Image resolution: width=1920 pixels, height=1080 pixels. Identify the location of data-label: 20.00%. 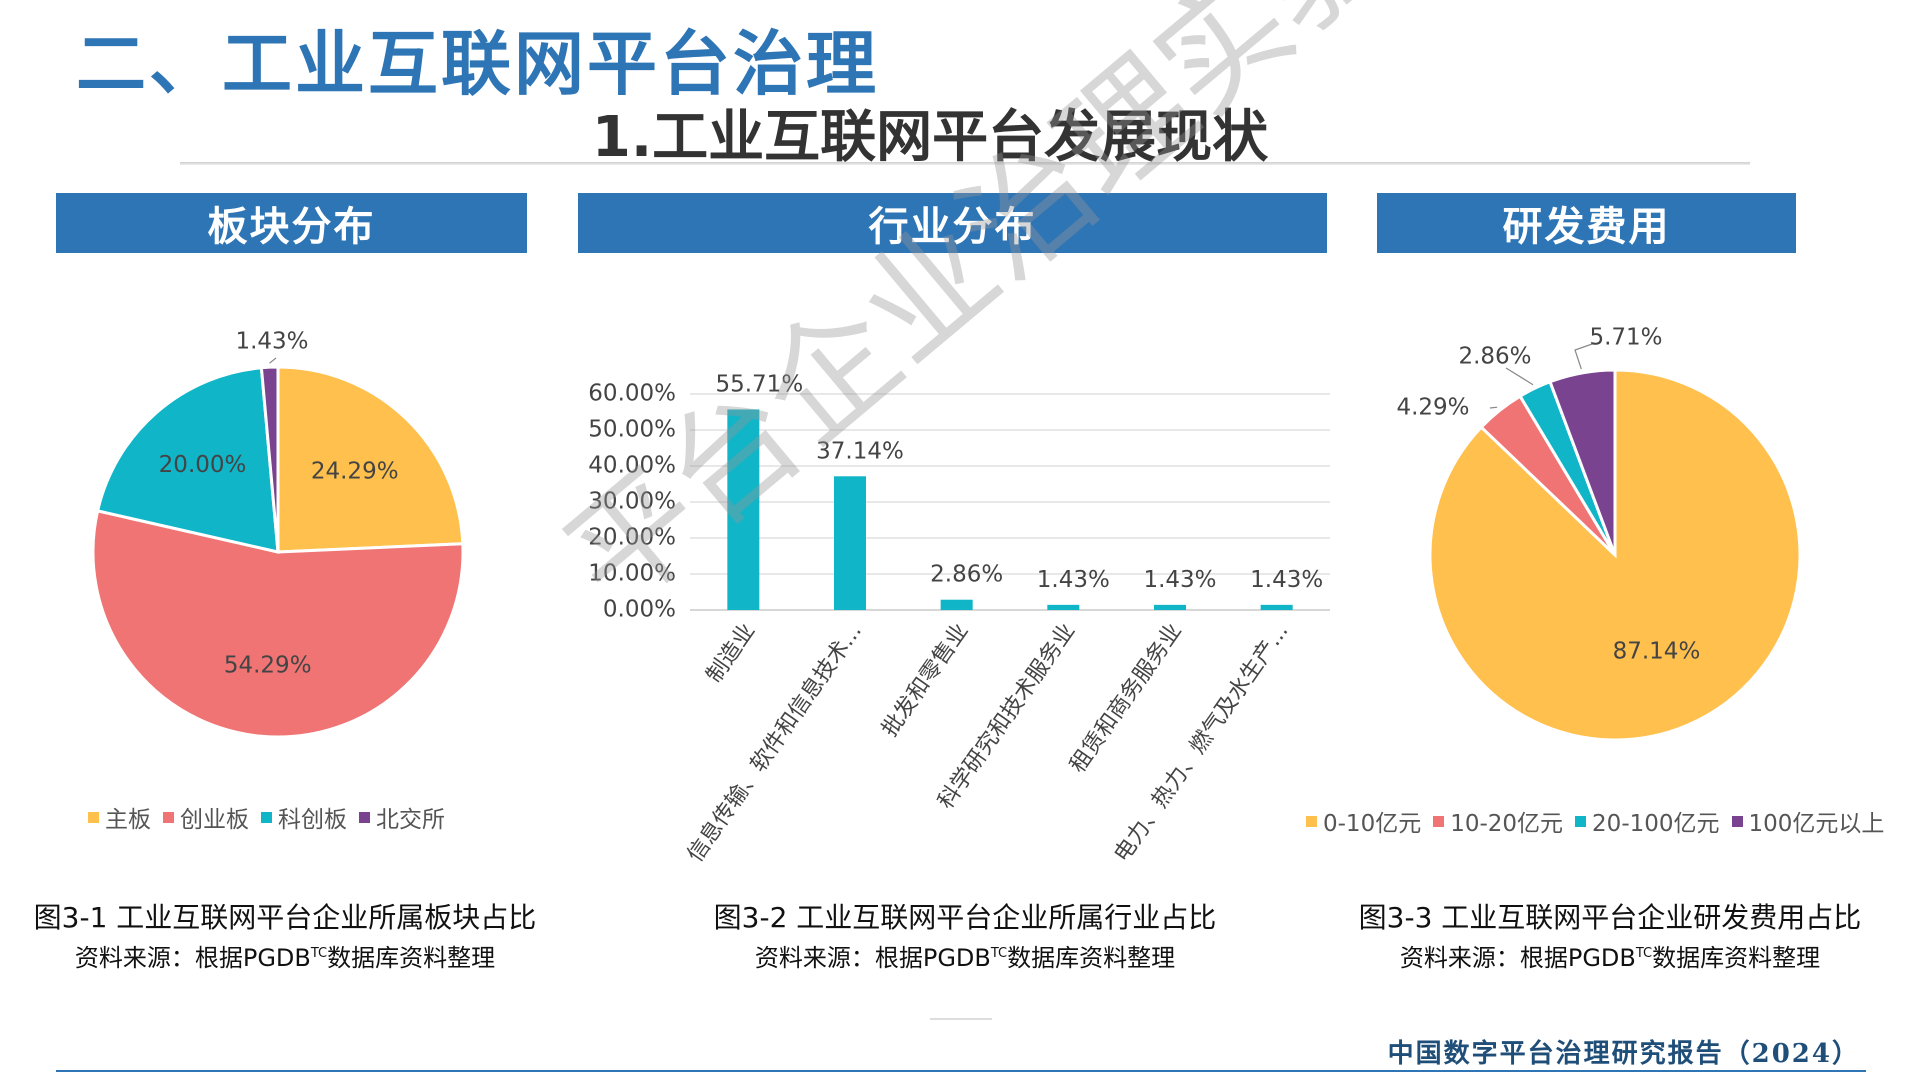
(203, 465).